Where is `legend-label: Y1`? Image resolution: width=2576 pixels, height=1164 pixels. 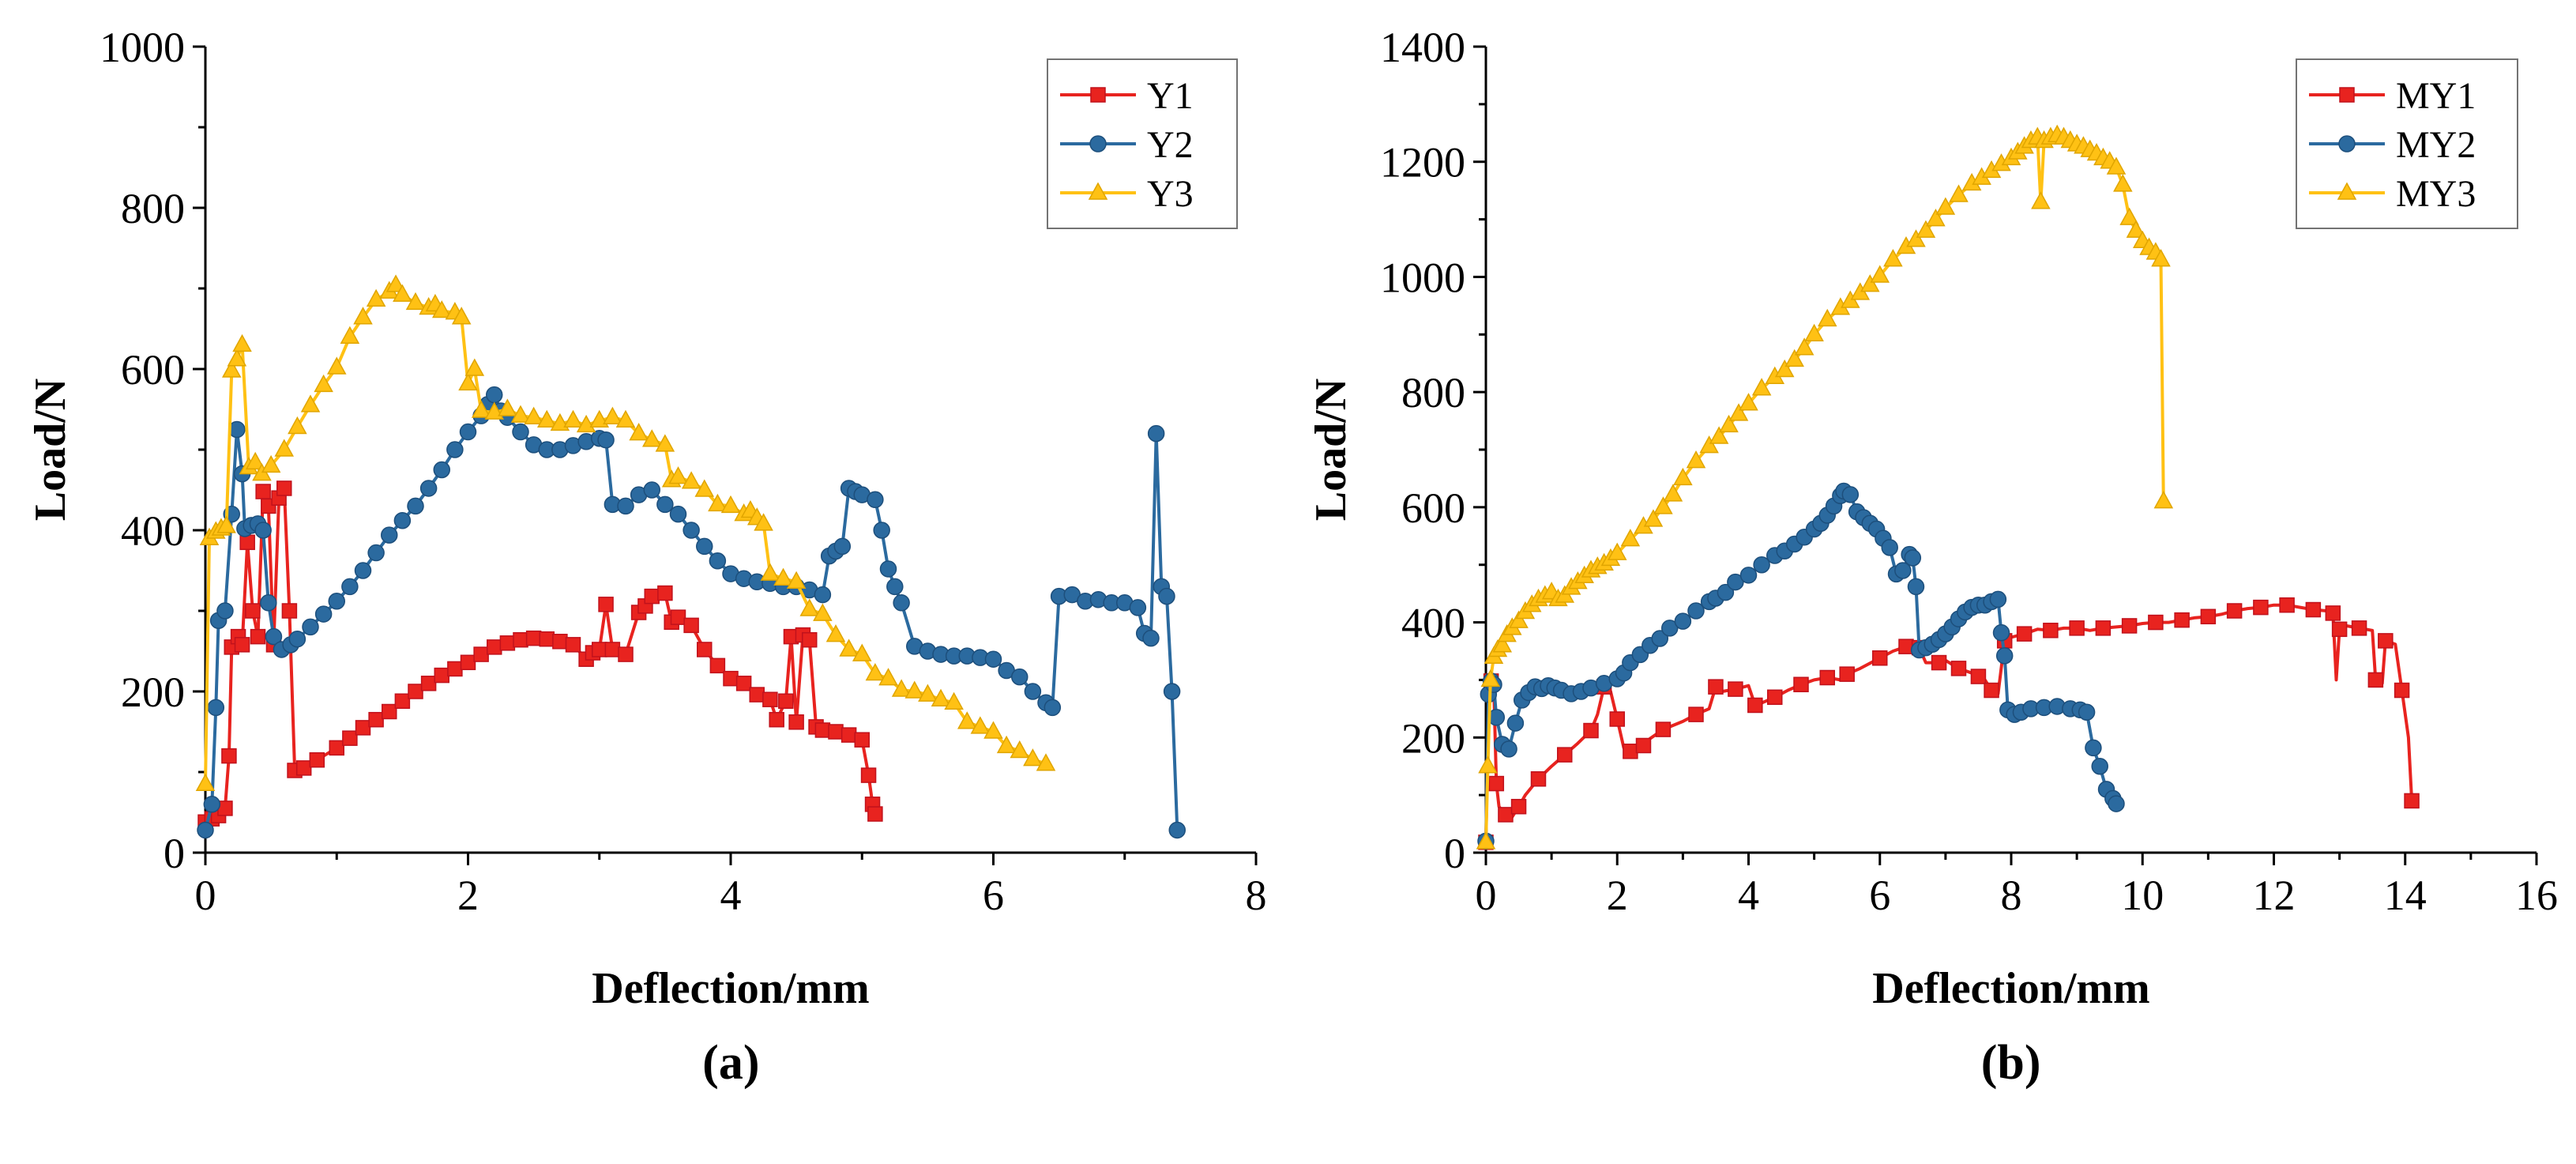
legend-label: Y1 is located at coordinates (1171, 96).